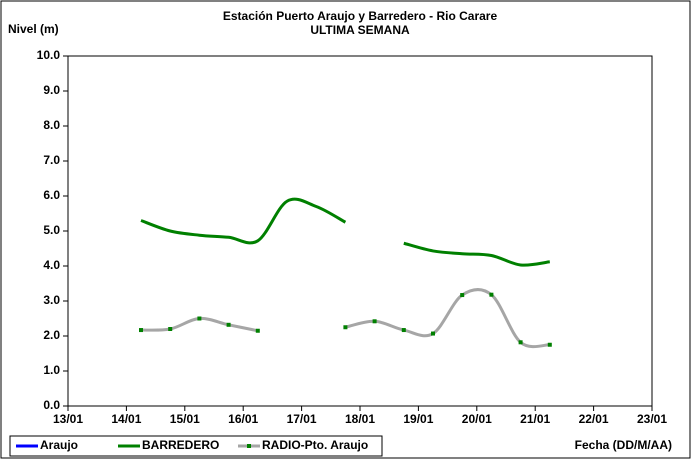 The height and width of the screenshot is (460, 692). Describe the element at coordinates (180, 445) in the screenshot. I see `legend-label: BARREDERO` at that location.